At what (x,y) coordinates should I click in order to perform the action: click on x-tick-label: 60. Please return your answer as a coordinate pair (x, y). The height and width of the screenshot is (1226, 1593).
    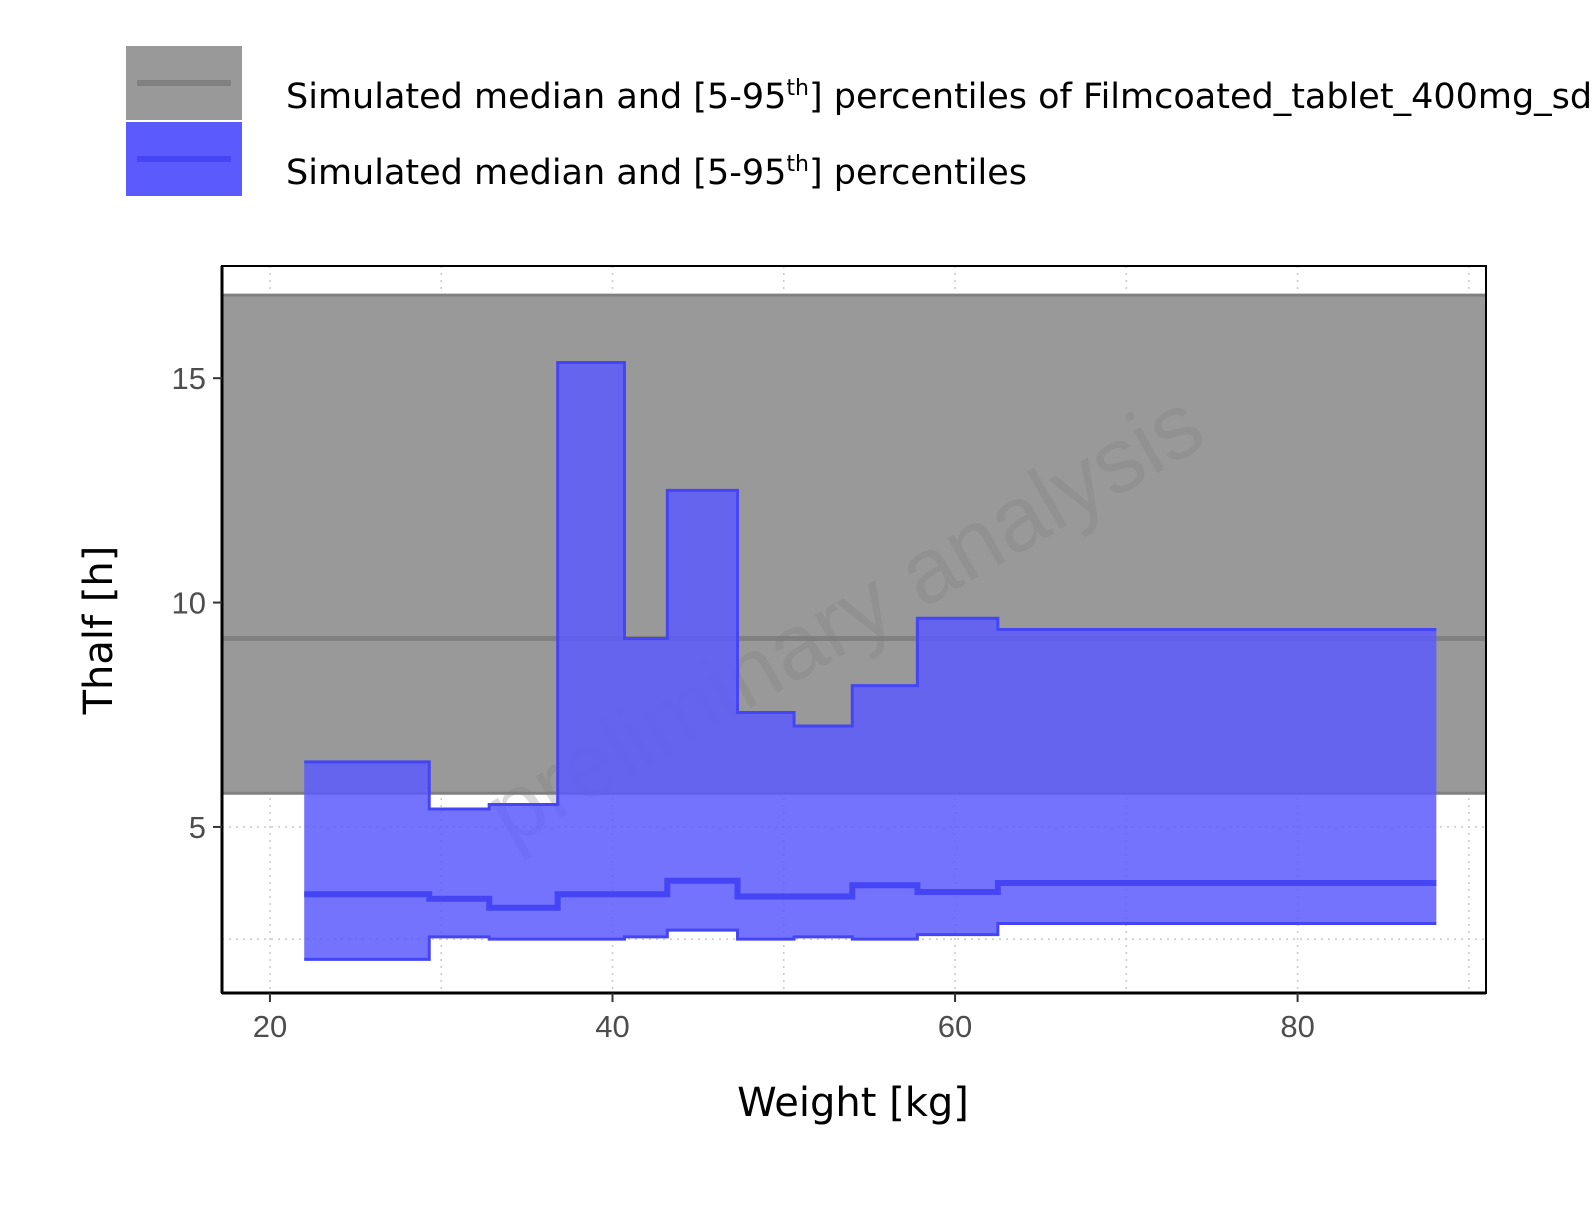
    Looking at the image, I should click on (955, 1026).